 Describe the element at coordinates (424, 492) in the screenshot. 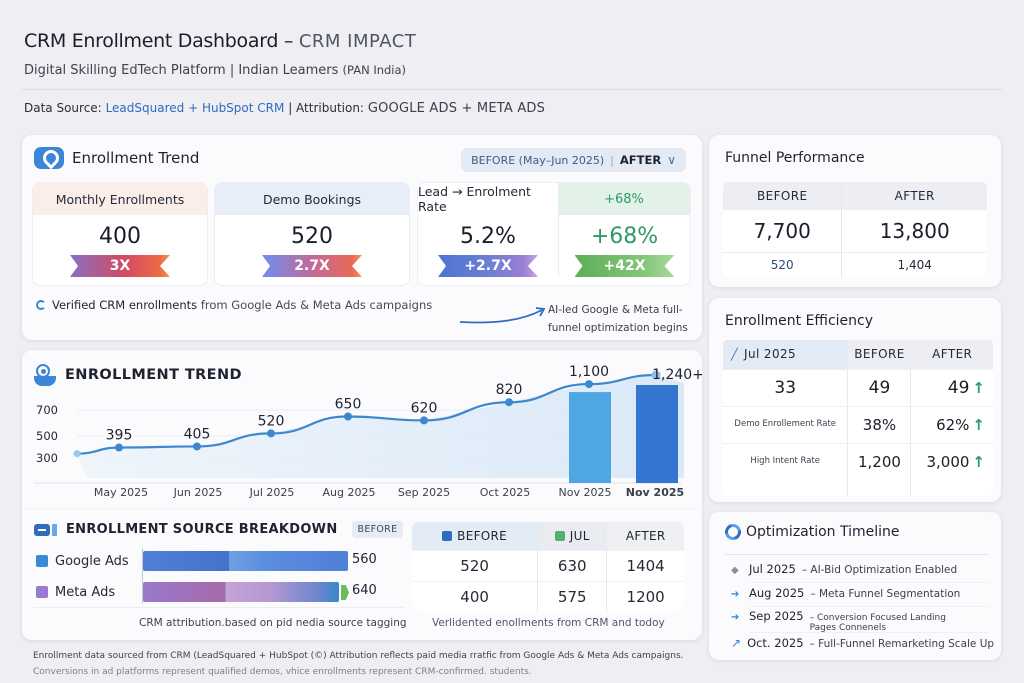

I see `x-tick-label: Sep 2025` at that location.